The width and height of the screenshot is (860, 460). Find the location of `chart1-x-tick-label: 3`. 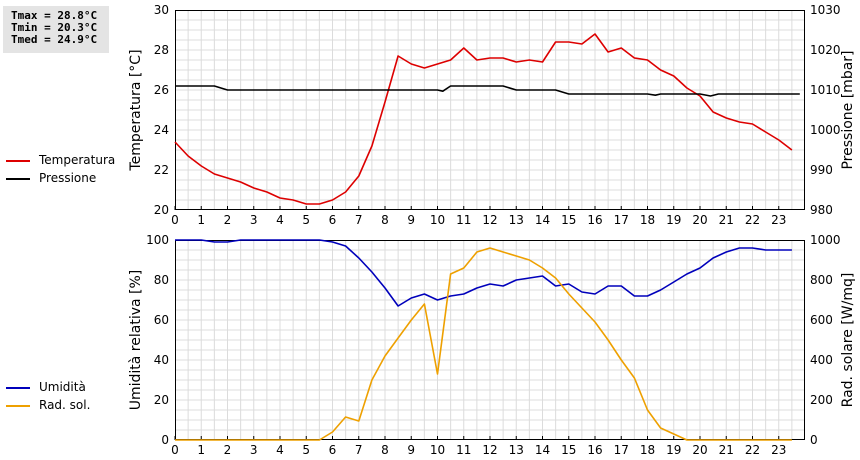

chart1-x-tick-label: 3 is located at coordinates (254, 220).